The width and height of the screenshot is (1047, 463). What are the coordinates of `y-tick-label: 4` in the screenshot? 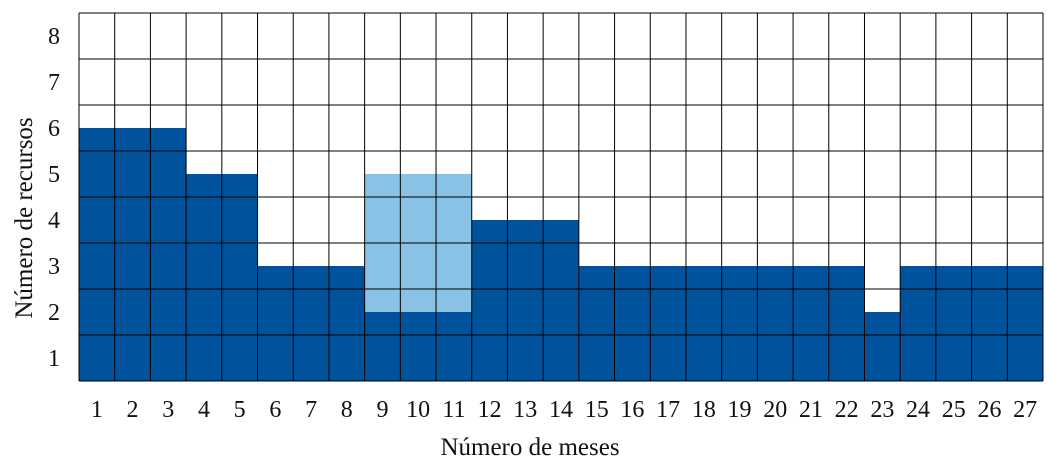 It's located at (54, 221).